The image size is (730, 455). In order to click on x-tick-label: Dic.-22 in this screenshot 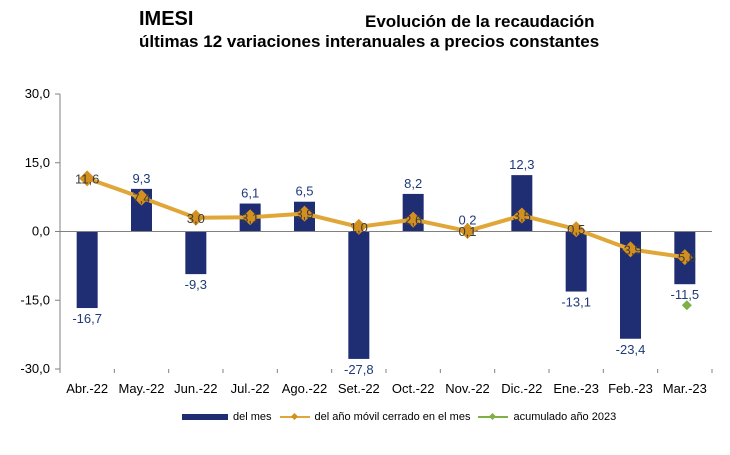, I will do `click(521, 388)`.